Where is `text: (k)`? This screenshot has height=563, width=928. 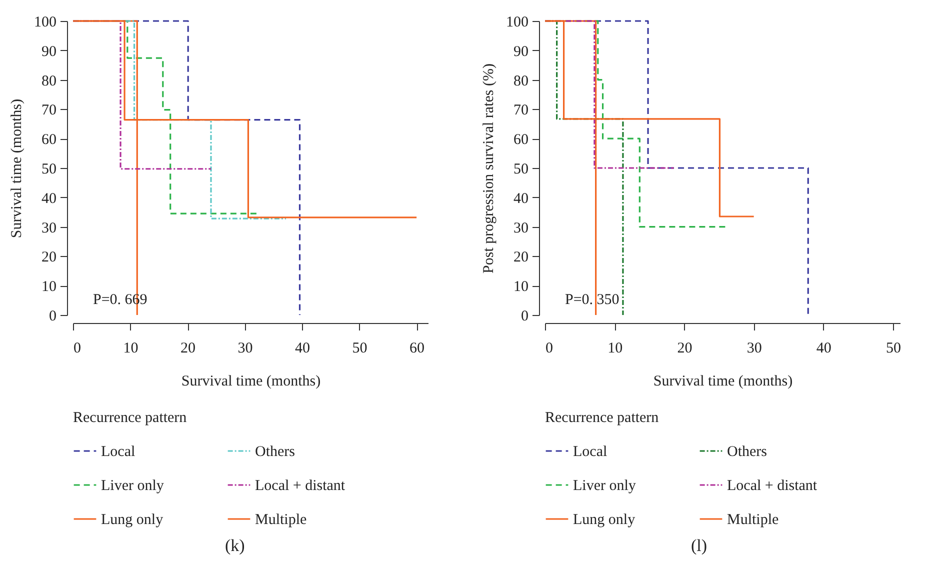 text: (k) is located at coordinates (235, 546).